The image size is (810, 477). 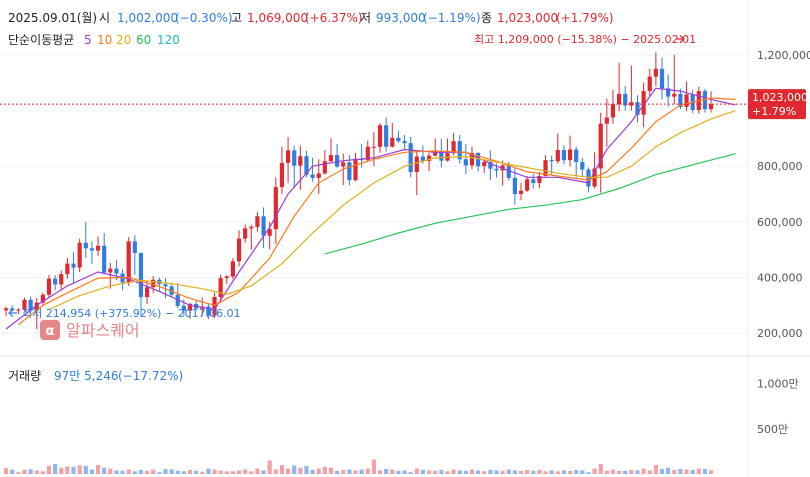 I want to click on max-price-annotation: 최고 1,209,000 (−15.38%) − 2025.02.01, so click(x=585, y=39).